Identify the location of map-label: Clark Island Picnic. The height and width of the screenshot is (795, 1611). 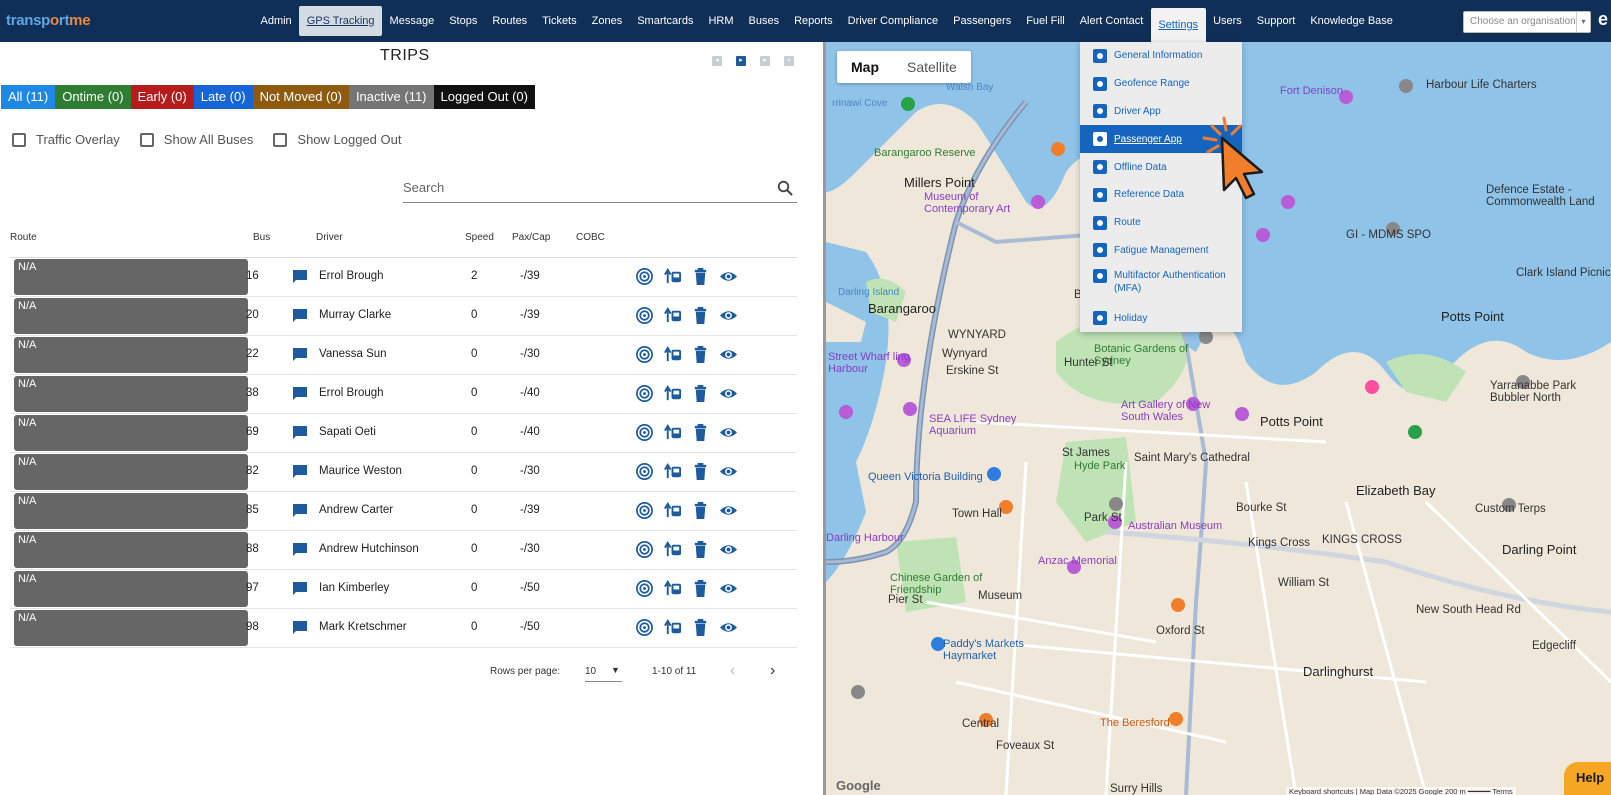
(1563, 273).